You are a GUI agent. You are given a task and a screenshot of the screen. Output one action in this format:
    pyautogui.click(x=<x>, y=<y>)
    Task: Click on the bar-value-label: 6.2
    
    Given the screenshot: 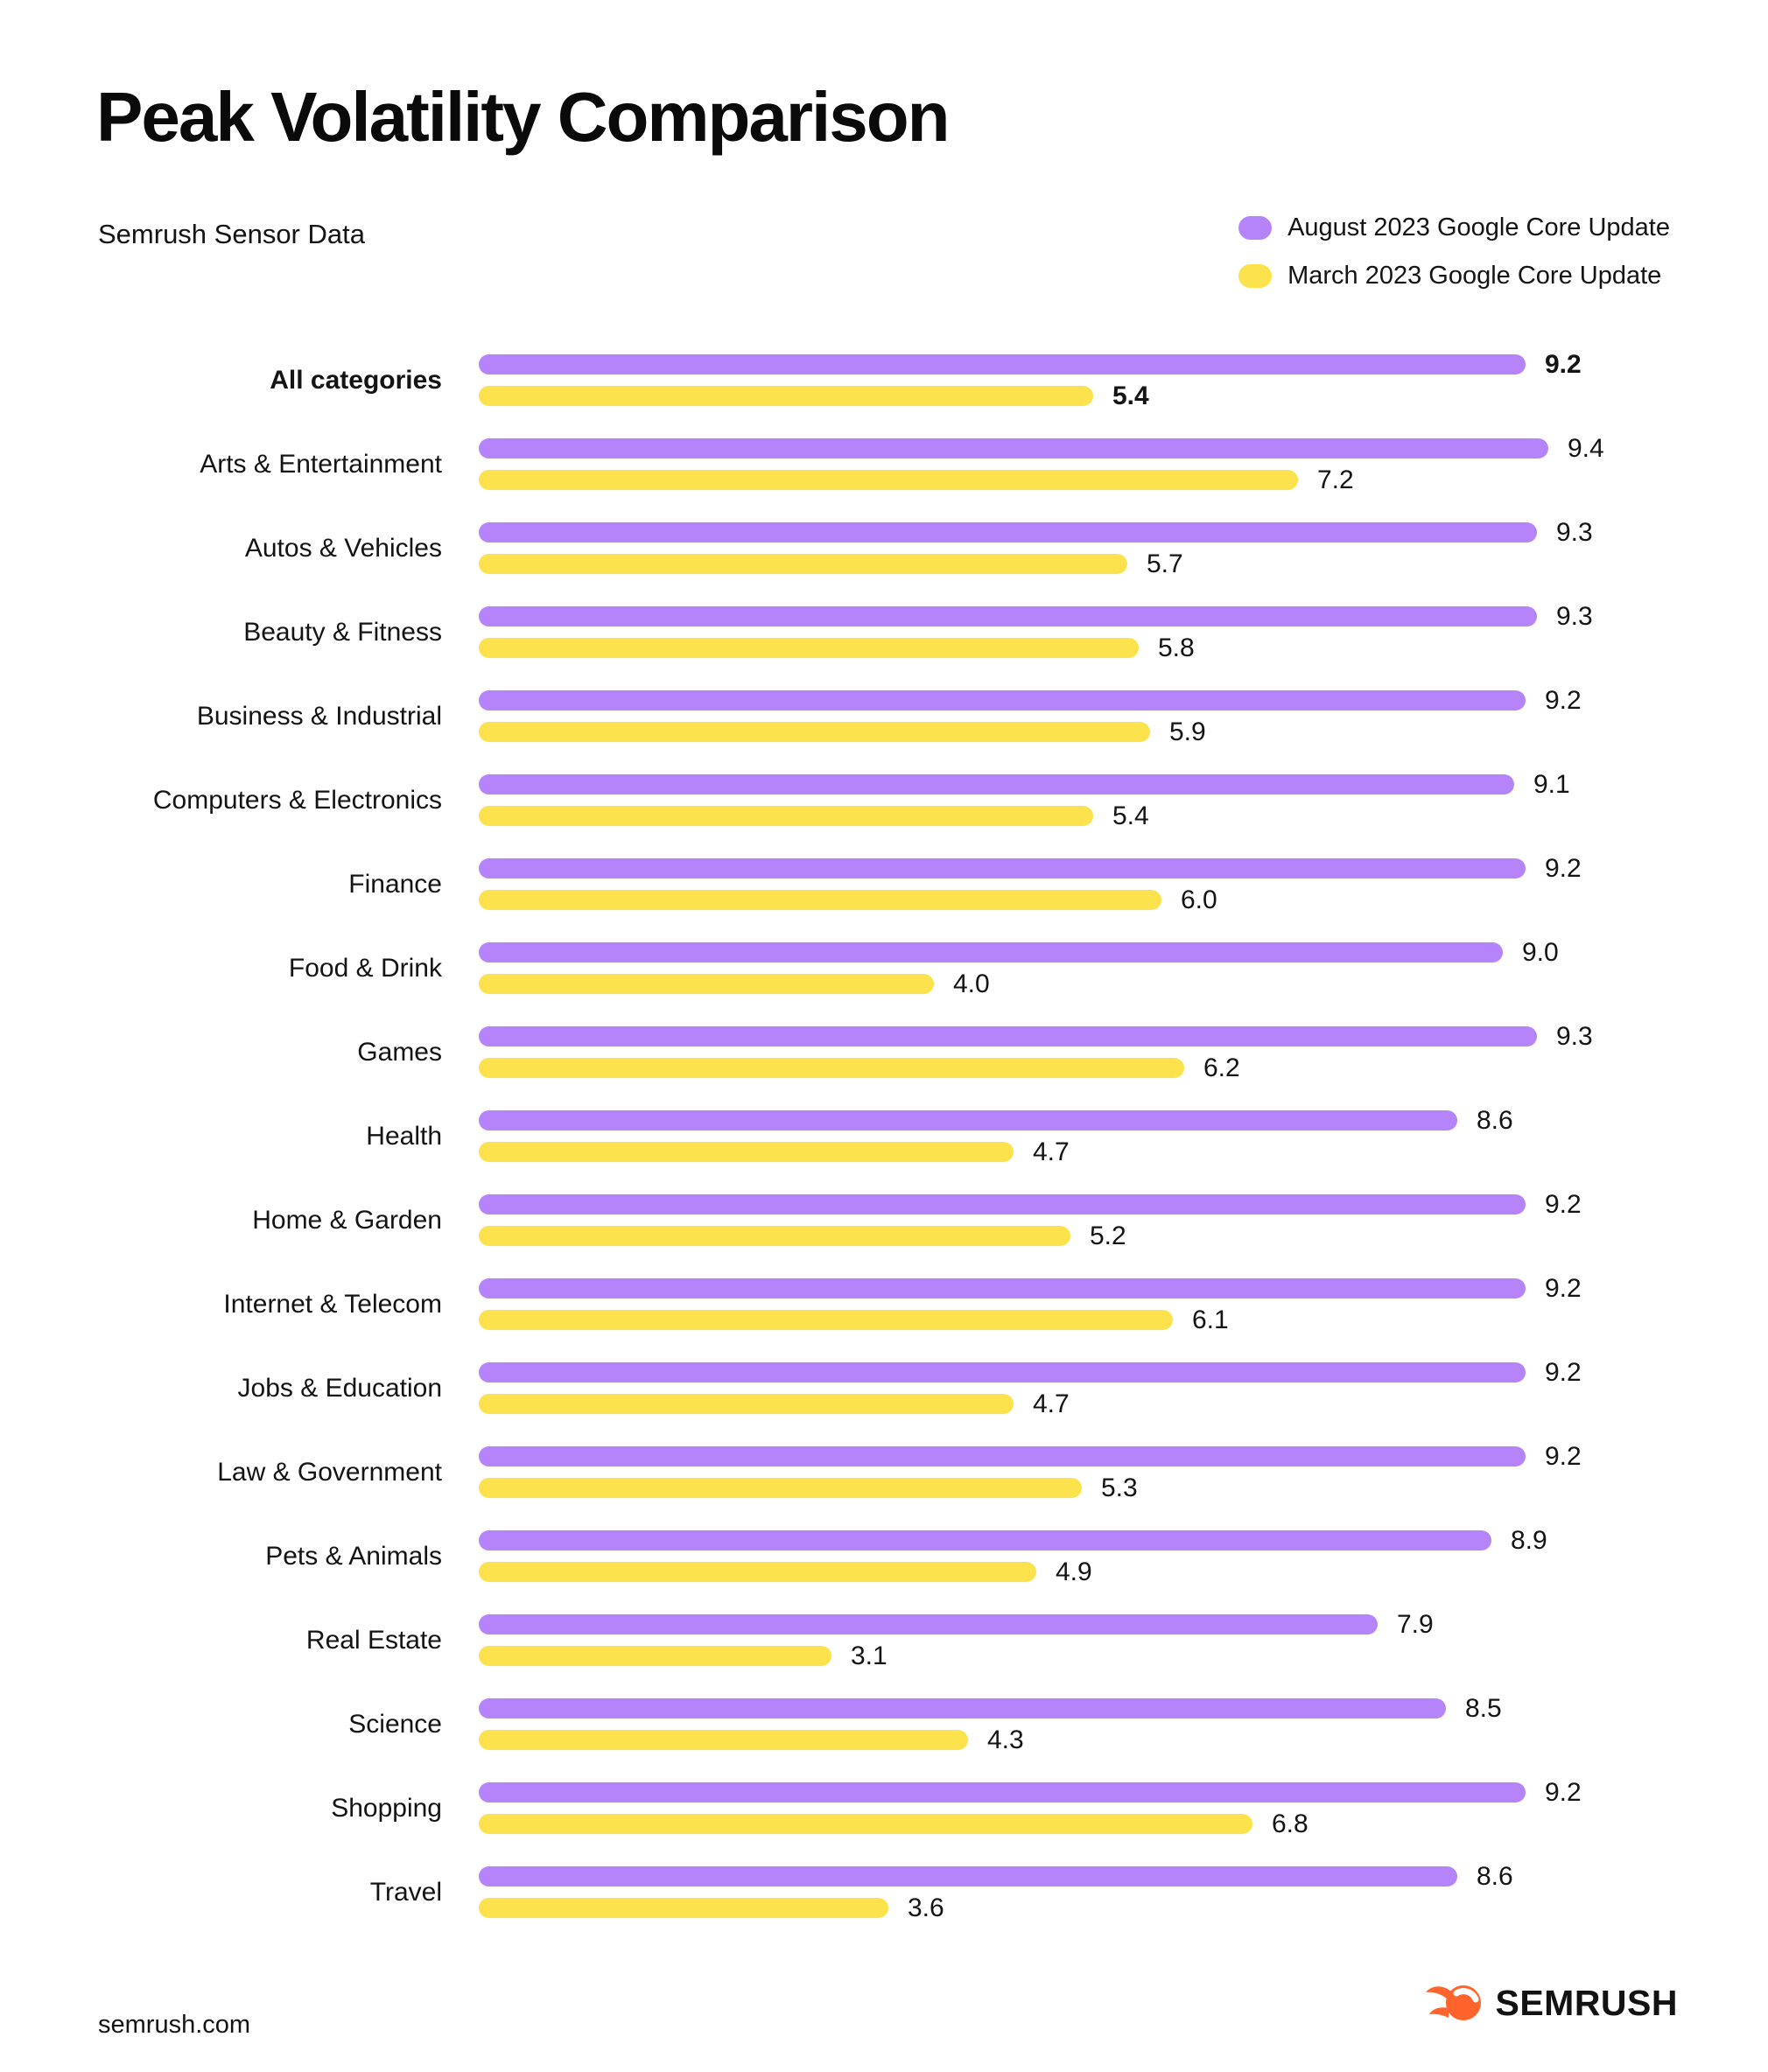 What is the action you would take?
    pyautogui.click(x=1221, y=1067)
    